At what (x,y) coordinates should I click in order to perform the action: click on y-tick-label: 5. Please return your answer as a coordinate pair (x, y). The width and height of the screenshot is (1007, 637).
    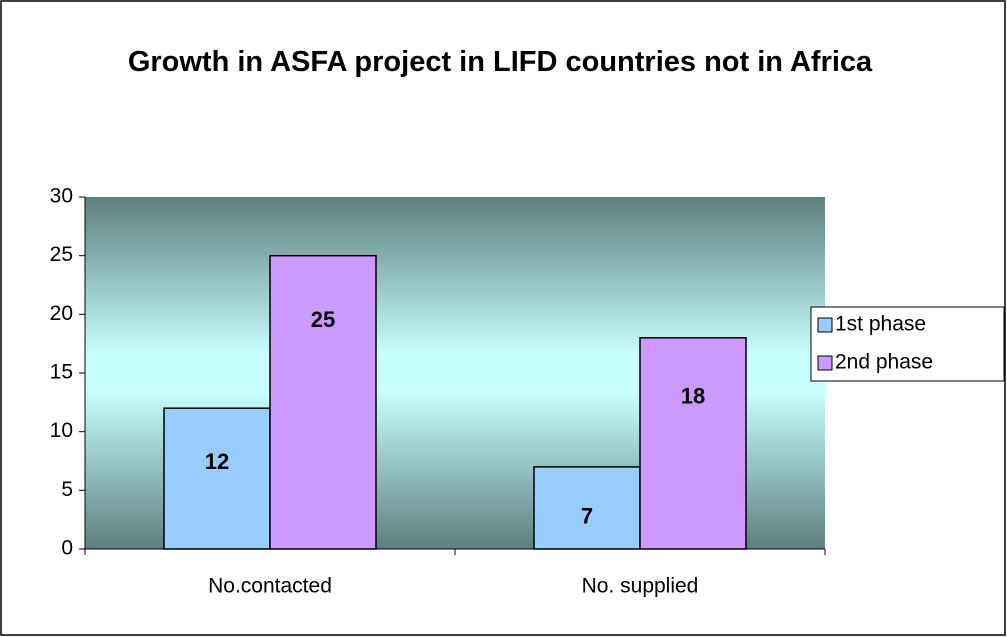
    Looking at the image, I should click on (67, 489).